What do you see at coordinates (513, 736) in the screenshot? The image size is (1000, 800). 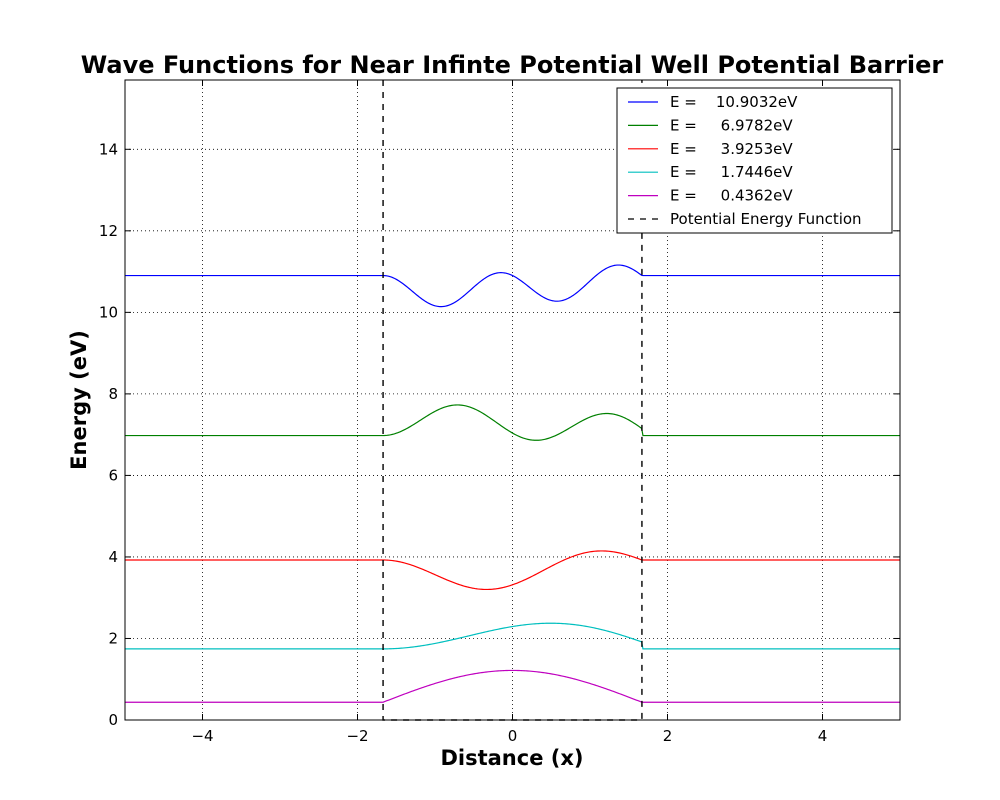 I see `x-tick-label: 0` at bounding box center [513, 736].